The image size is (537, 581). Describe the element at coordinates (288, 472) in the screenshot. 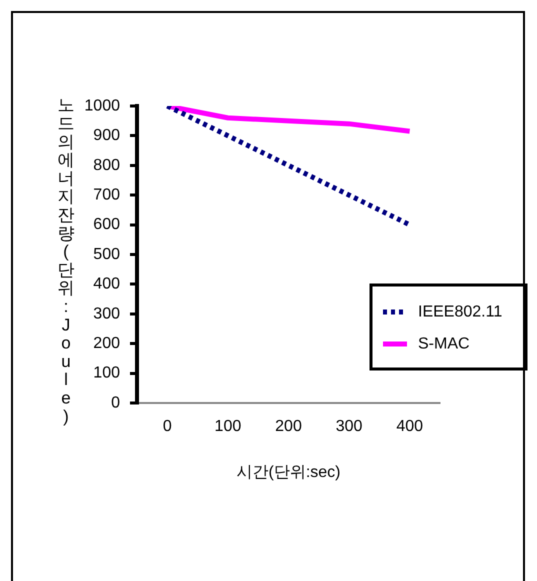

I see `x-axis-title: 시간(단위:sec)` at that location.